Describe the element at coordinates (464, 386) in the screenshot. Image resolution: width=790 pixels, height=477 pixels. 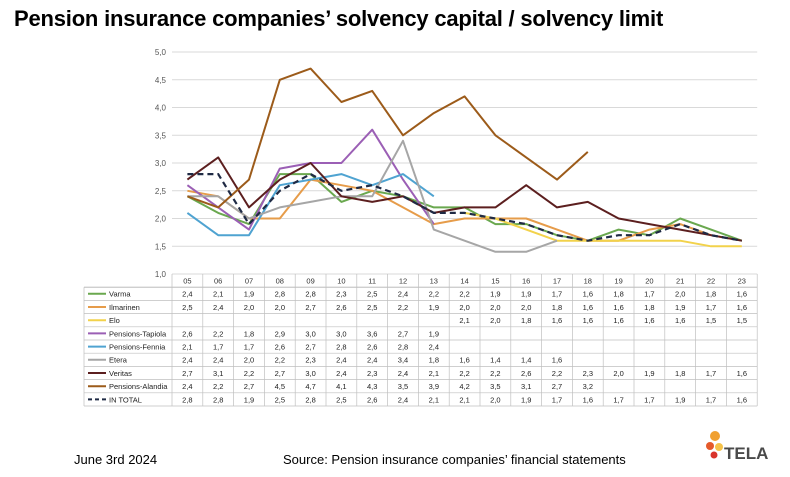
I see `data-label: 4,2` at that location.